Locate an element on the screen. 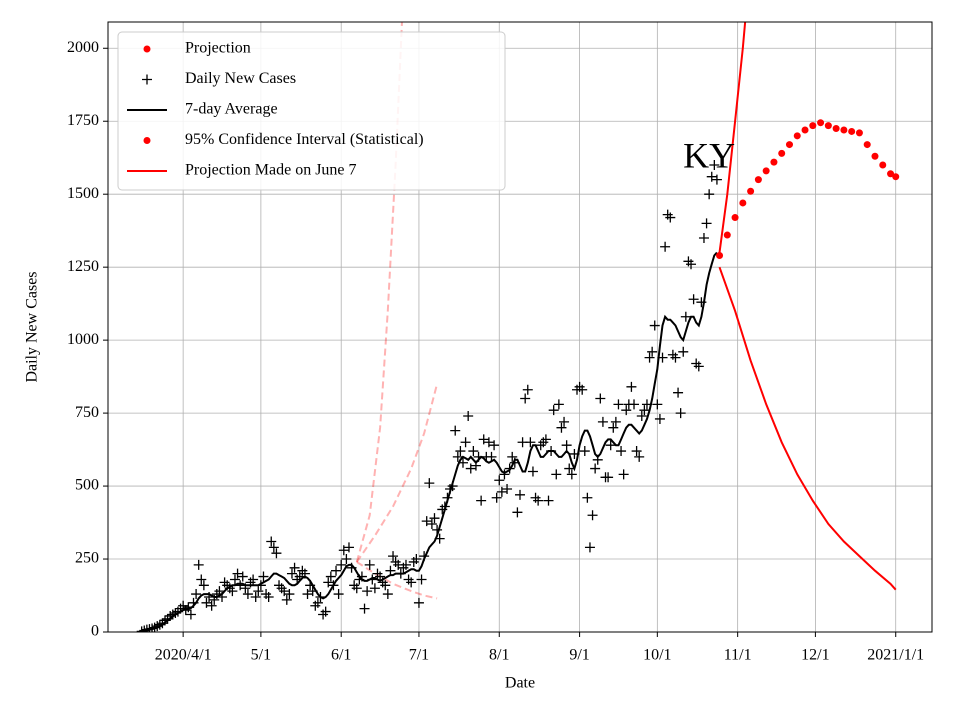 The image size is (960, 720). y-tick-label: 1500 is located at coordinates (83, 193).